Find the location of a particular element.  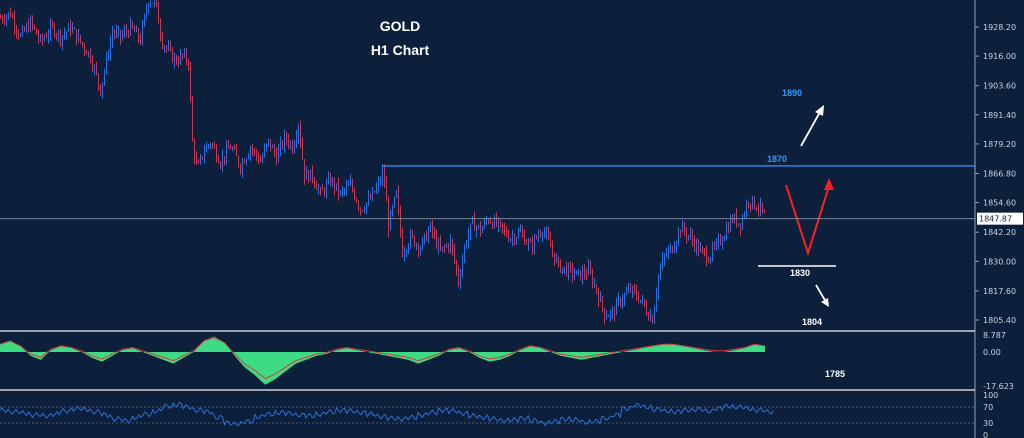

price-tick-label: 1842.20 is located at coordinates (999, 232).